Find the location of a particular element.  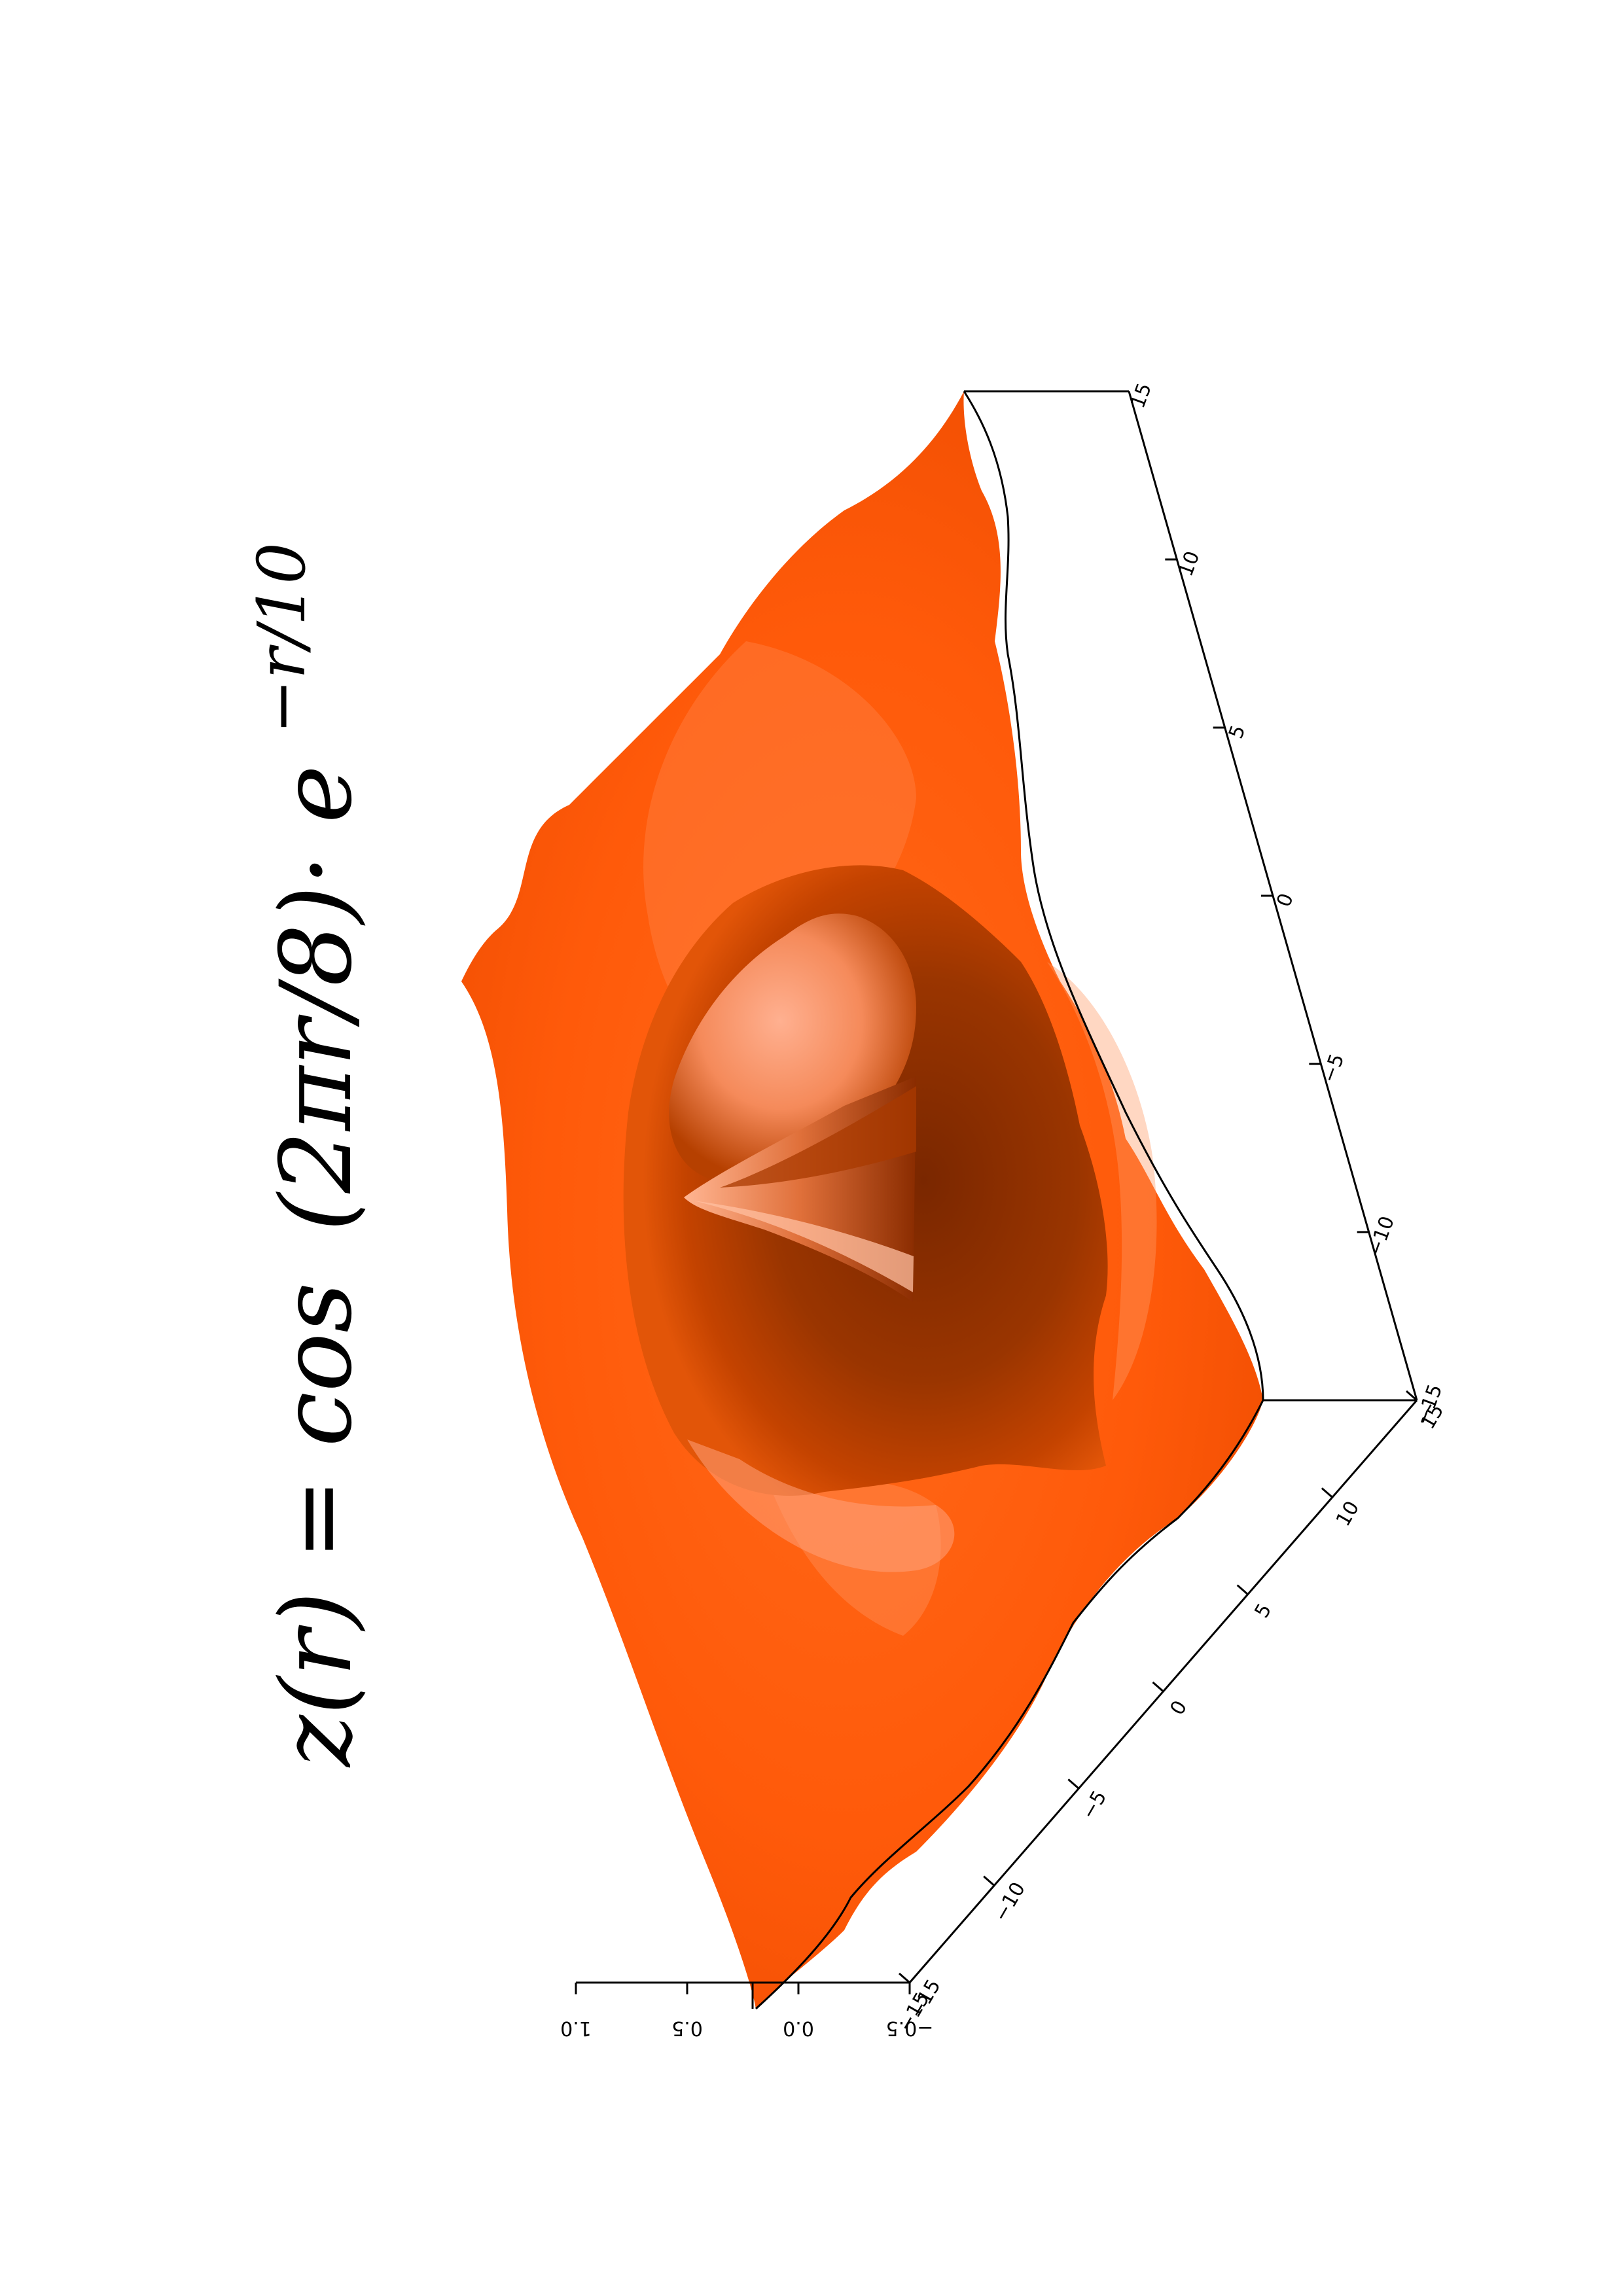

x-tick-label: 5 is located at coordinates (1264, 1611).